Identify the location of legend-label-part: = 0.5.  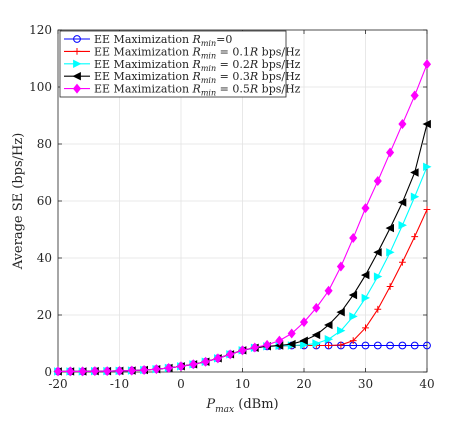
(233, 89).